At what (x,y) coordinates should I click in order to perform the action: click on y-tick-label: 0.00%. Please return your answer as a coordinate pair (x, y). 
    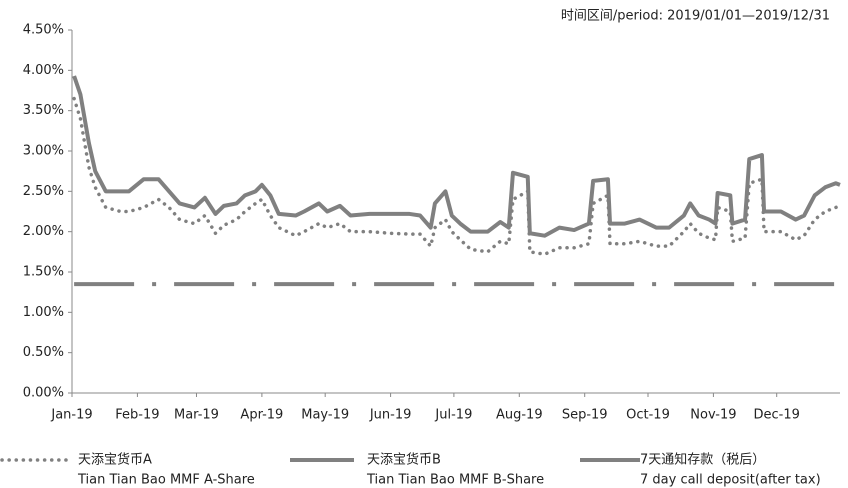
    Looking at the image, I should click on (43, 393).